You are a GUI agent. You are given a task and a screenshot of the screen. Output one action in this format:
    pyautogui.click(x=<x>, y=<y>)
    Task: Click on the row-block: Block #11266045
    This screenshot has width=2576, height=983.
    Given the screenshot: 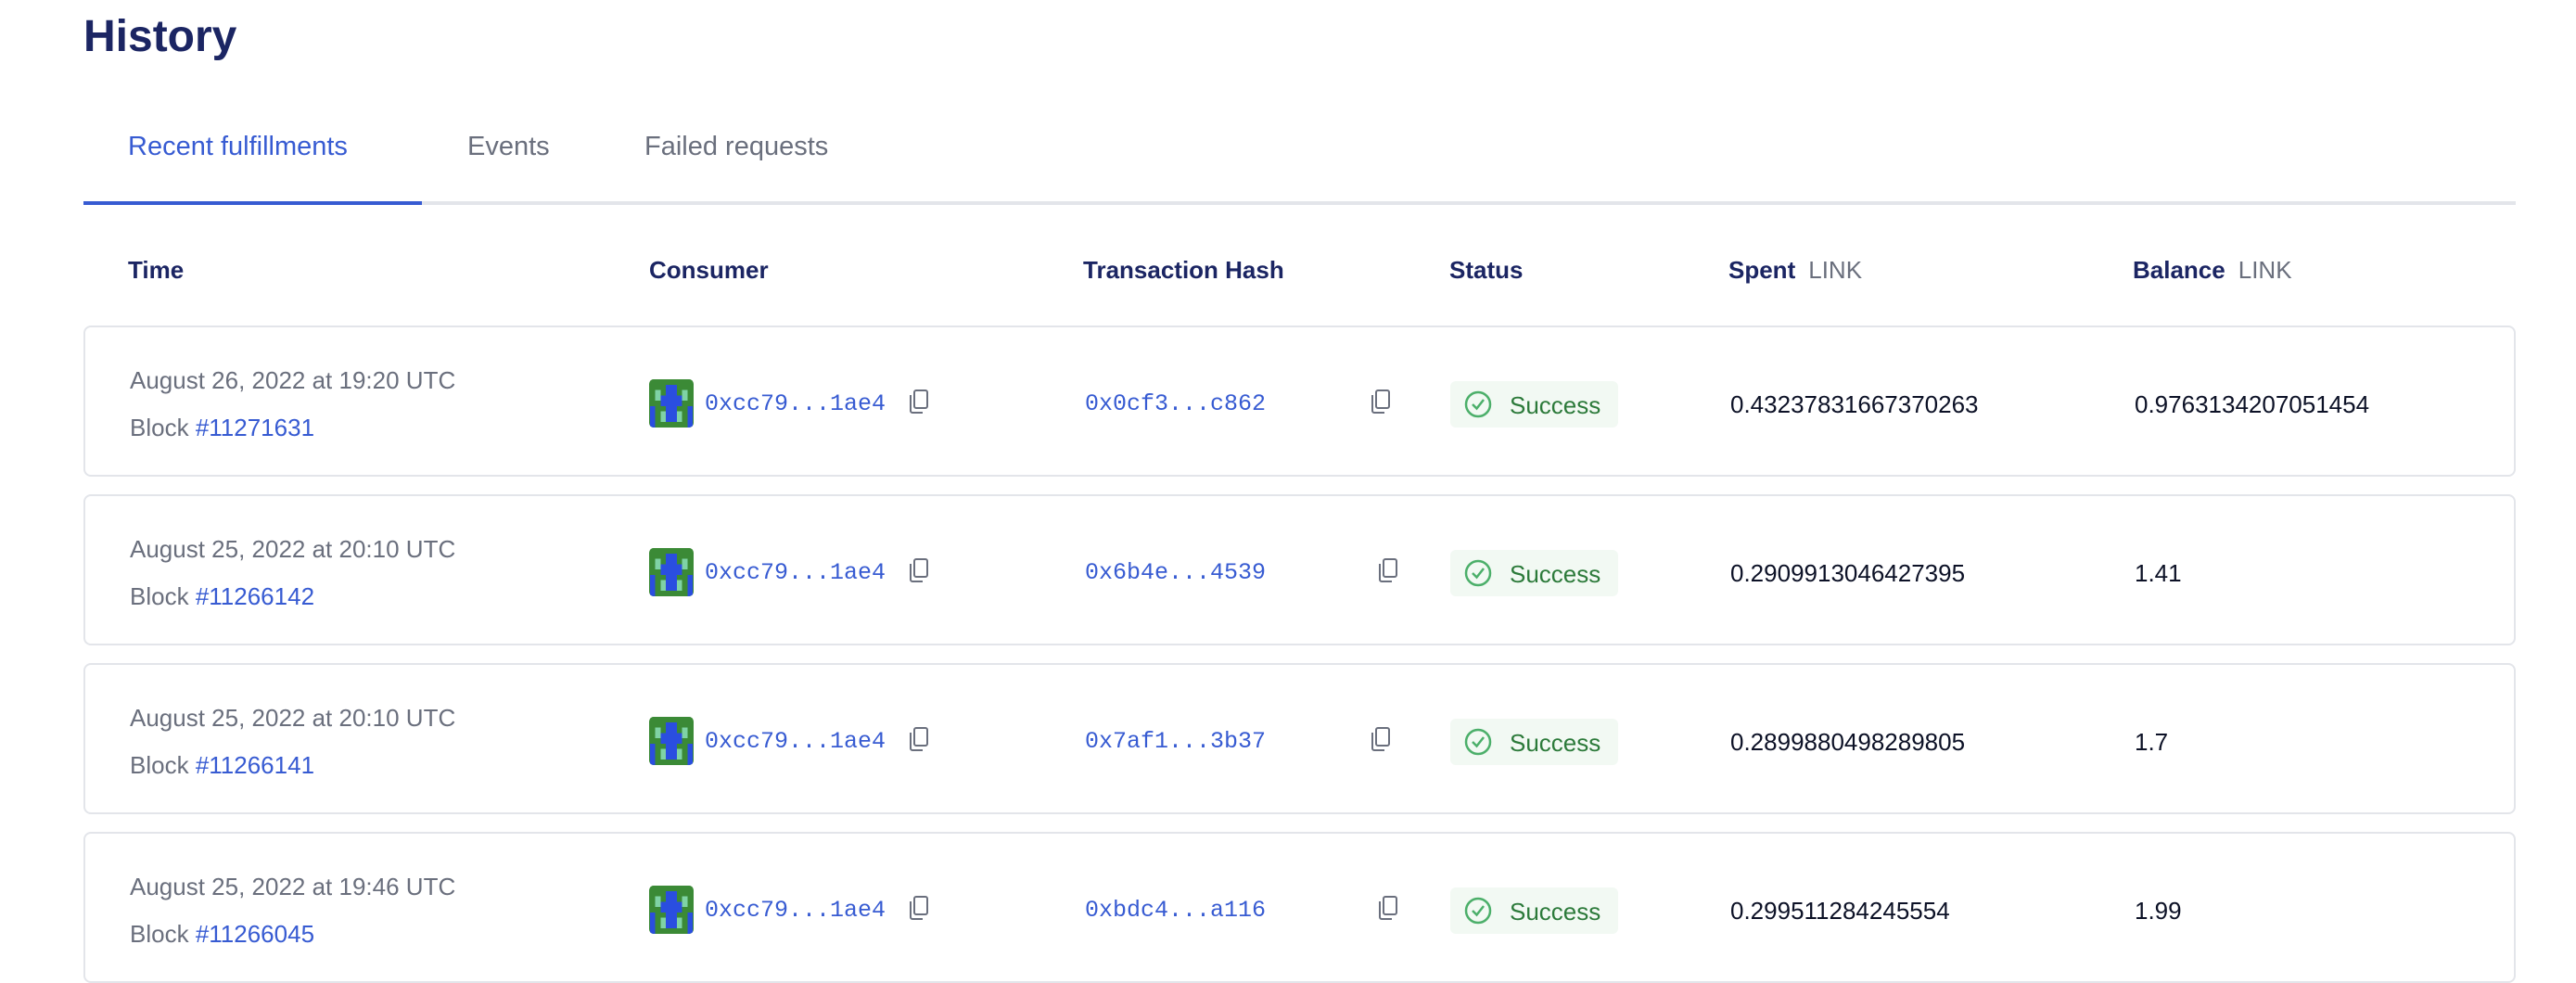 What is the action you would take?
    pyautogui.click(x=222, y=934)
    